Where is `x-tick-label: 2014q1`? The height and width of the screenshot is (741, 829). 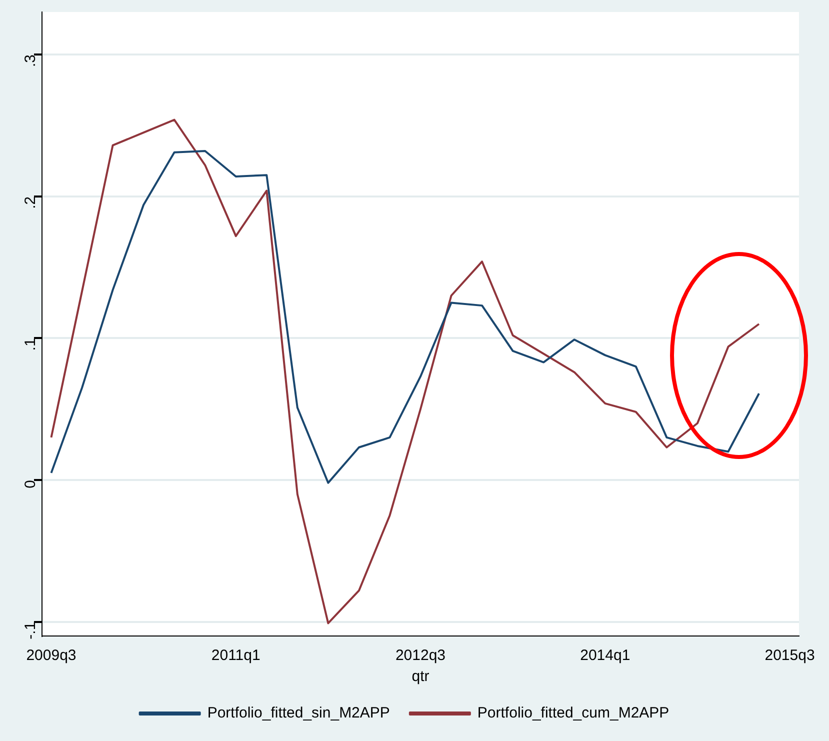
x-tick-label: 2014q1 is located at coordinates (605, 655).